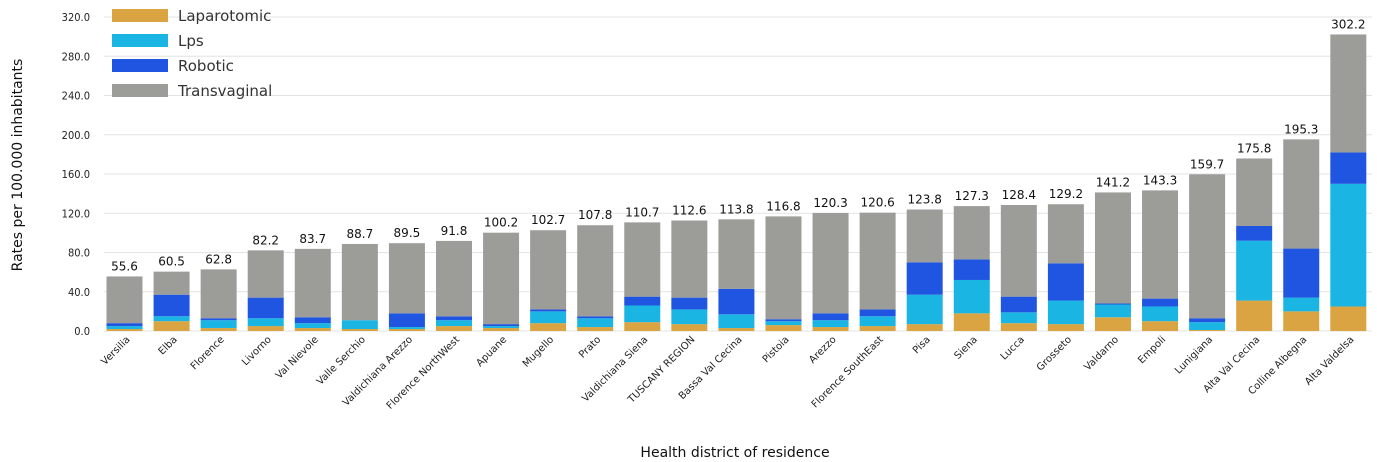 This screenshot has height=462, width=1377. What do you see at coordinates (76, 213) in the screenshot?
I see `y-tick-label: 120.0` at bounding box center [76, 213].